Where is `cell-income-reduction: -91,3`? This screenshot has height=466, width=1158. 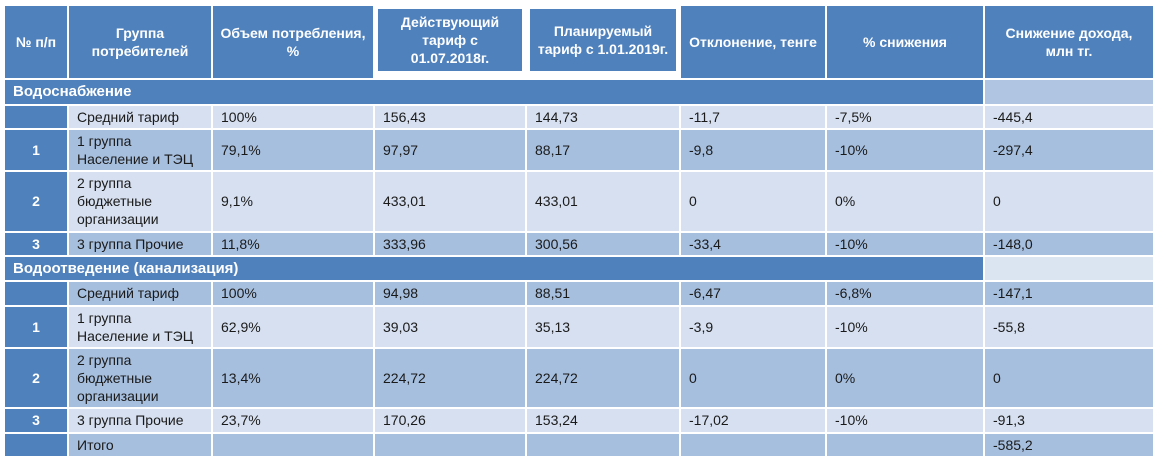 cell-income-reduction: -91,3 is located at coordinates (1069, 420).